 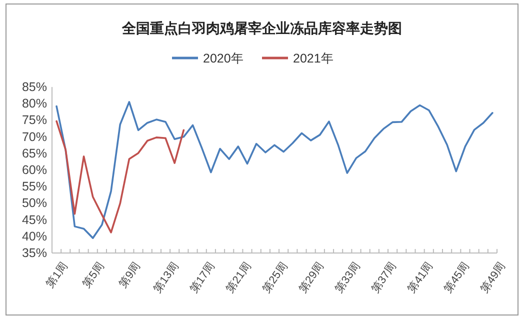 What do you see at coordinates (34, 153) in the screenshot?
I see `y-tick-label: 65%` at bounding box center [34, 153].